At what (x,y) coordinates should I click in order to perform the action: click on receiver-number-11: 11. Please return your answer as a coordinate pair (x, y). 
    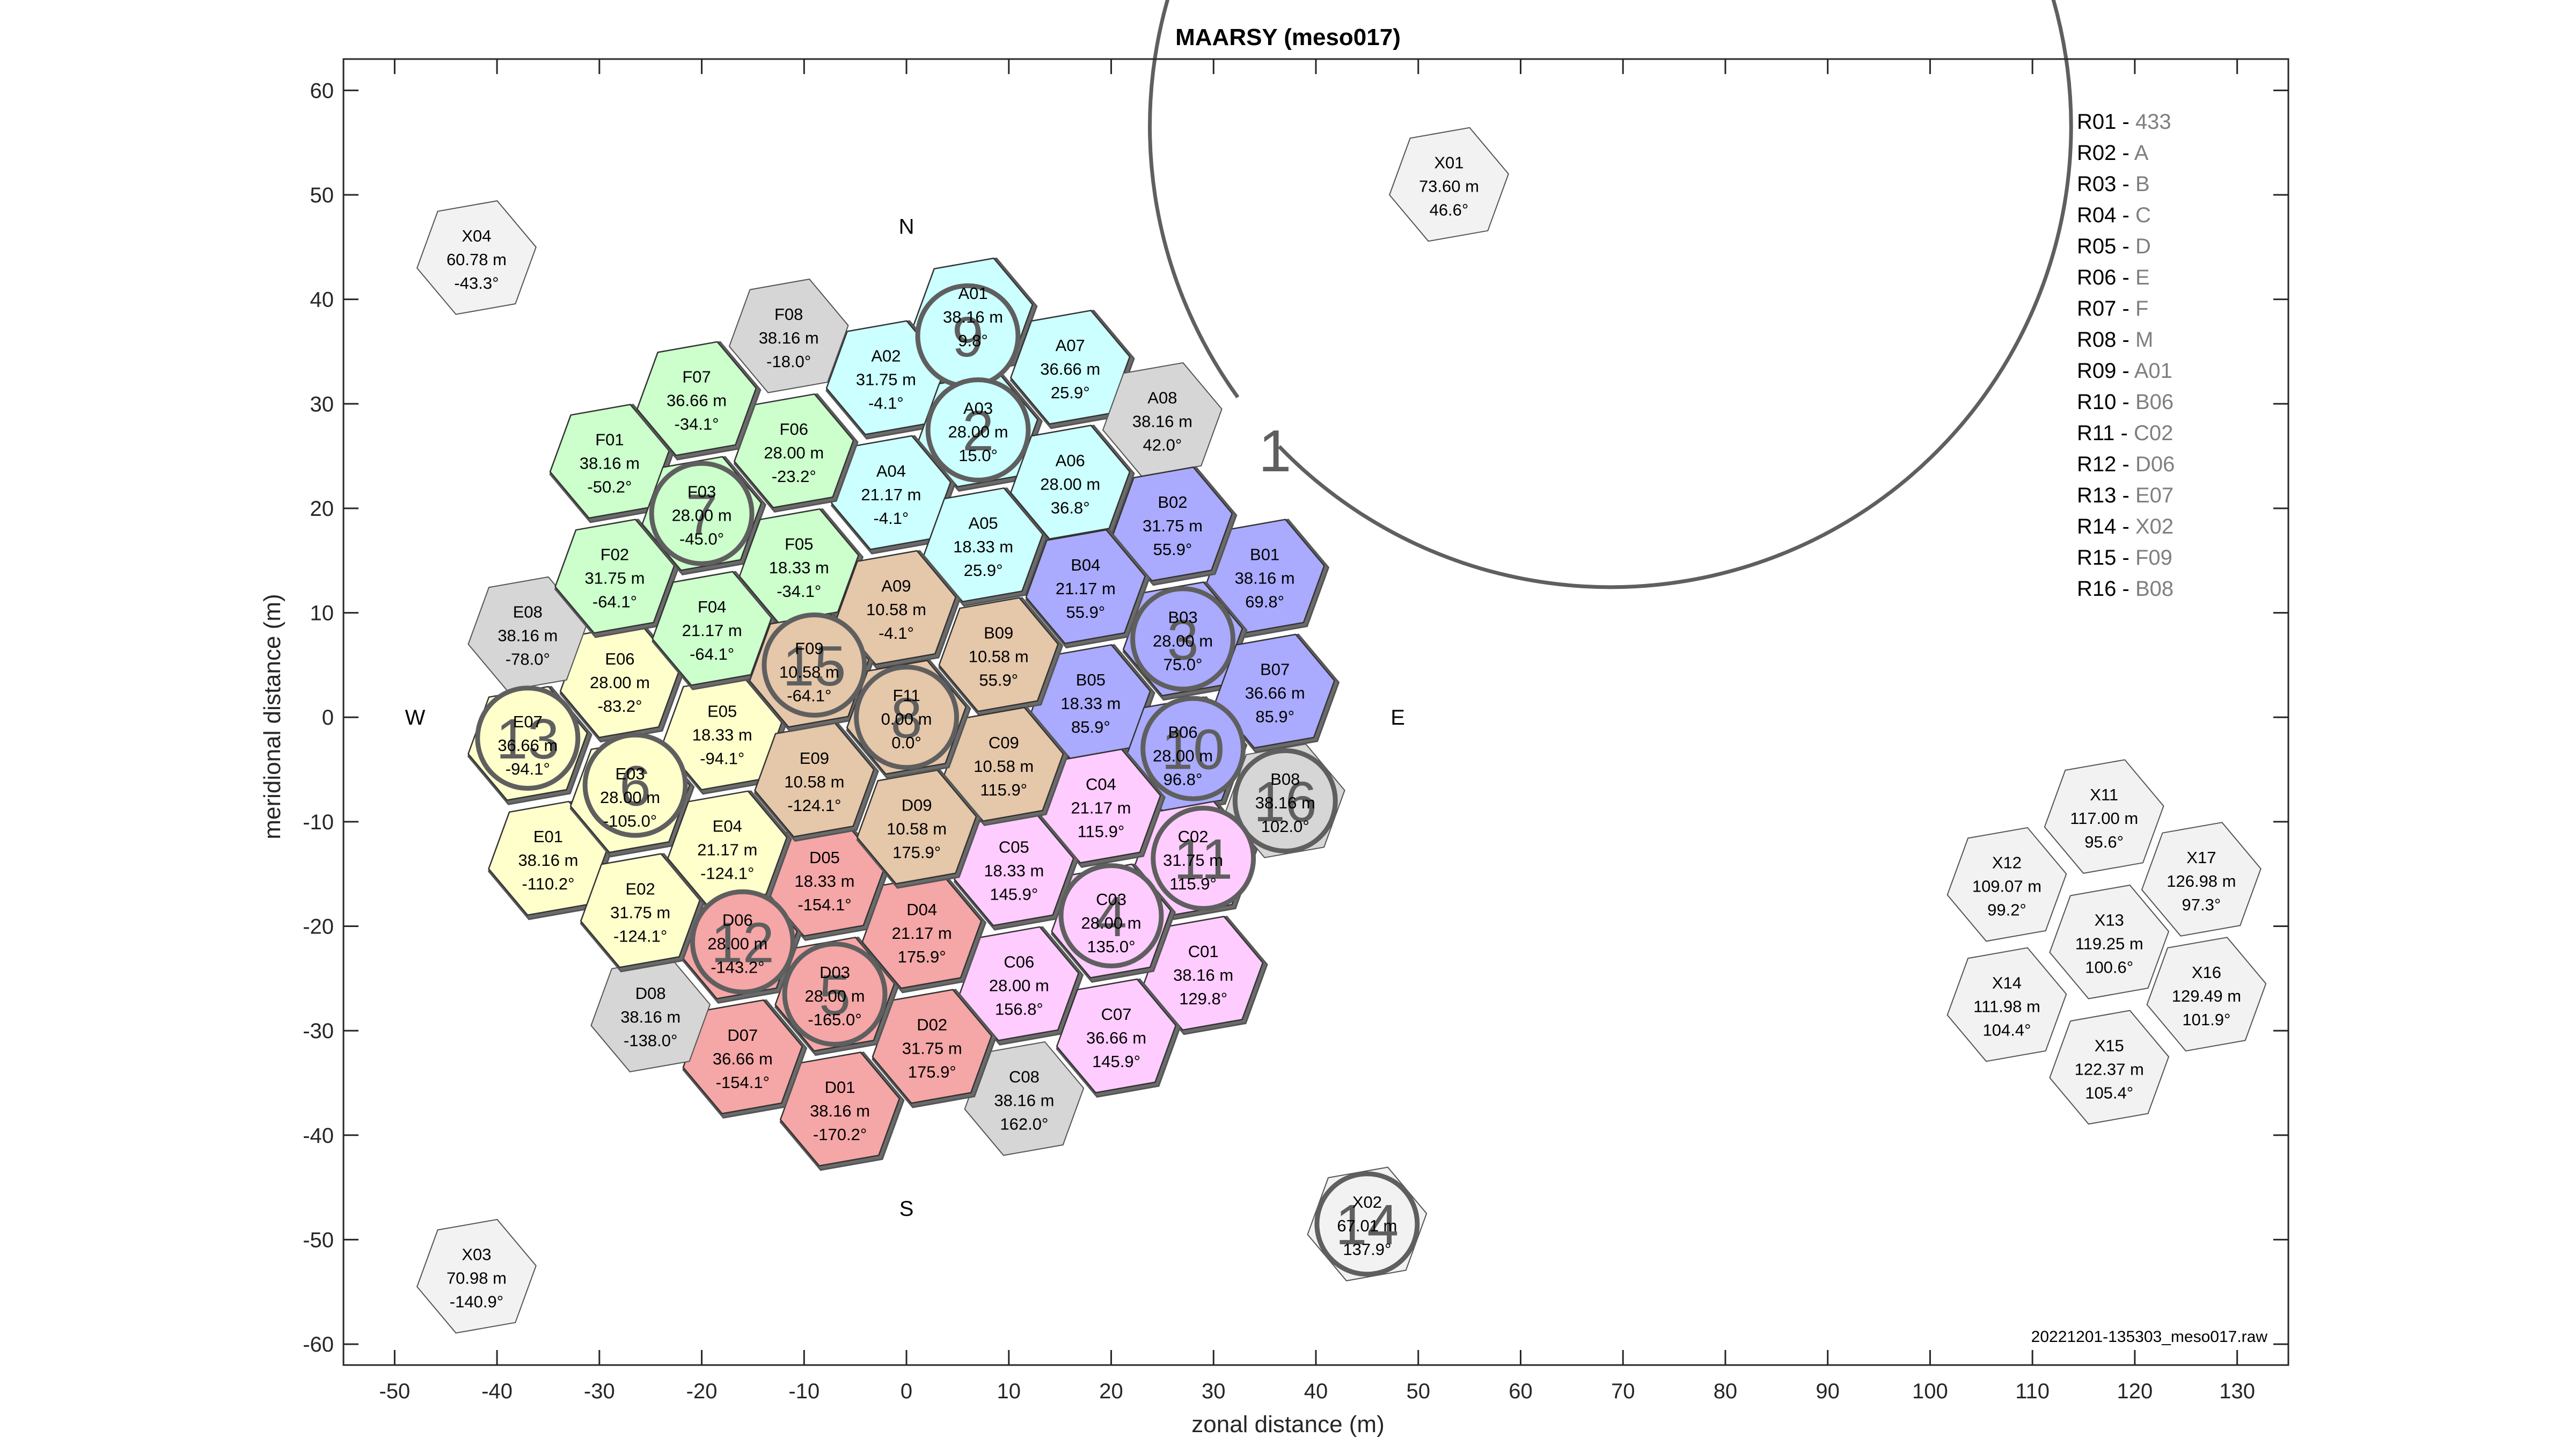
    Looking at the image, I should click on (1203, 859).